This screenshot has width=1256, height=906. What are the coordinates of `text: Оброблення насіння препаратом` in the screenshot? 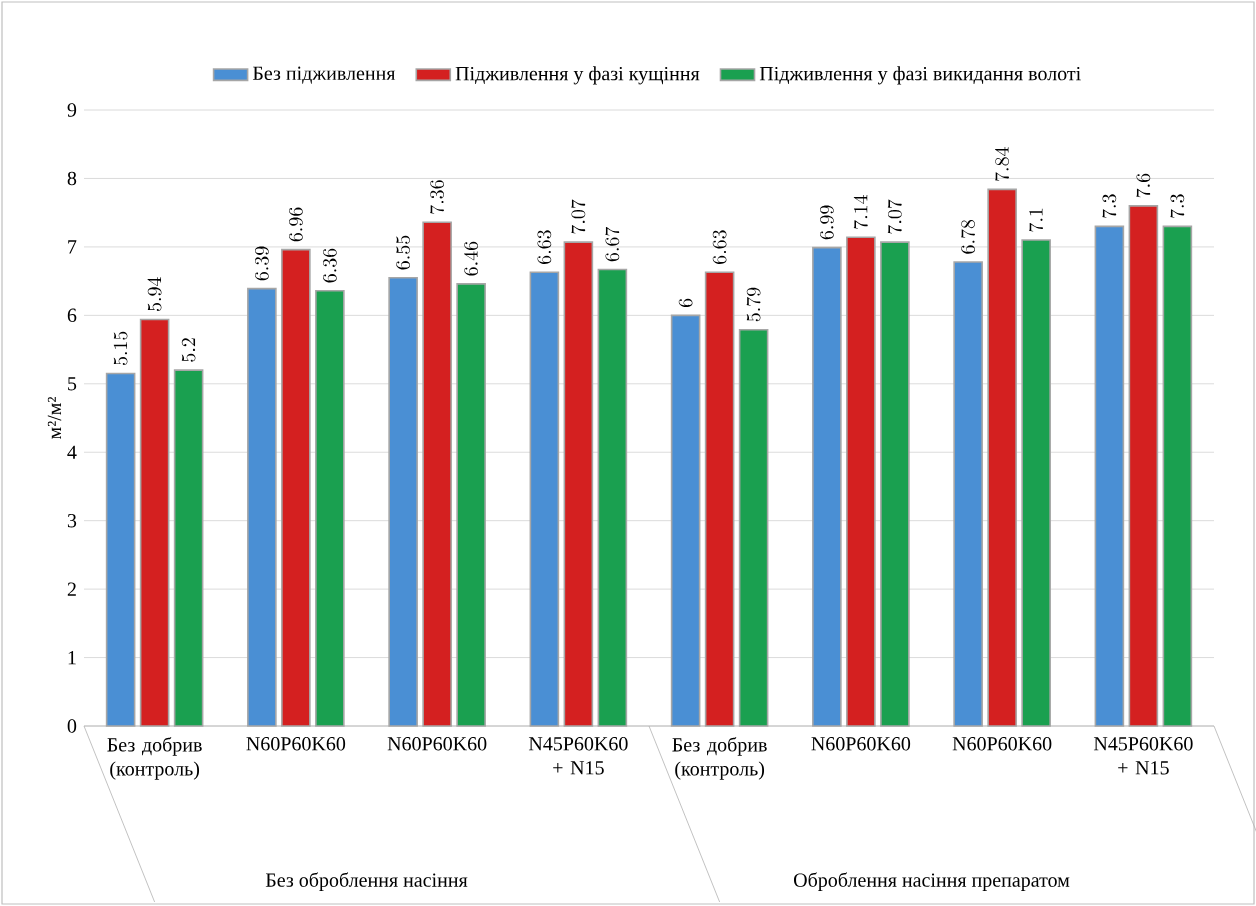 It's located at (931, 881).